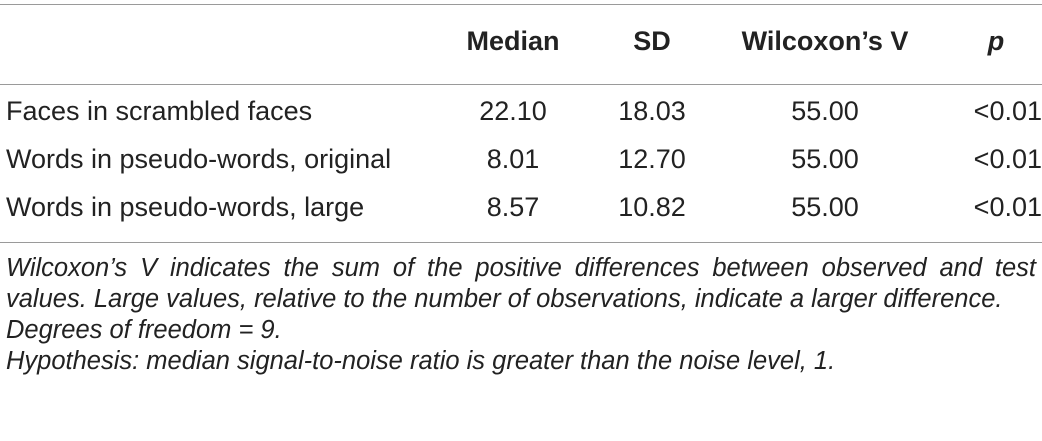 The image size is (1042, 441). What do you see at coordinates (185, 207) in the screenshot?
I see `row-label: Words in pseudo-words, large` at bounding box center [185, 207].